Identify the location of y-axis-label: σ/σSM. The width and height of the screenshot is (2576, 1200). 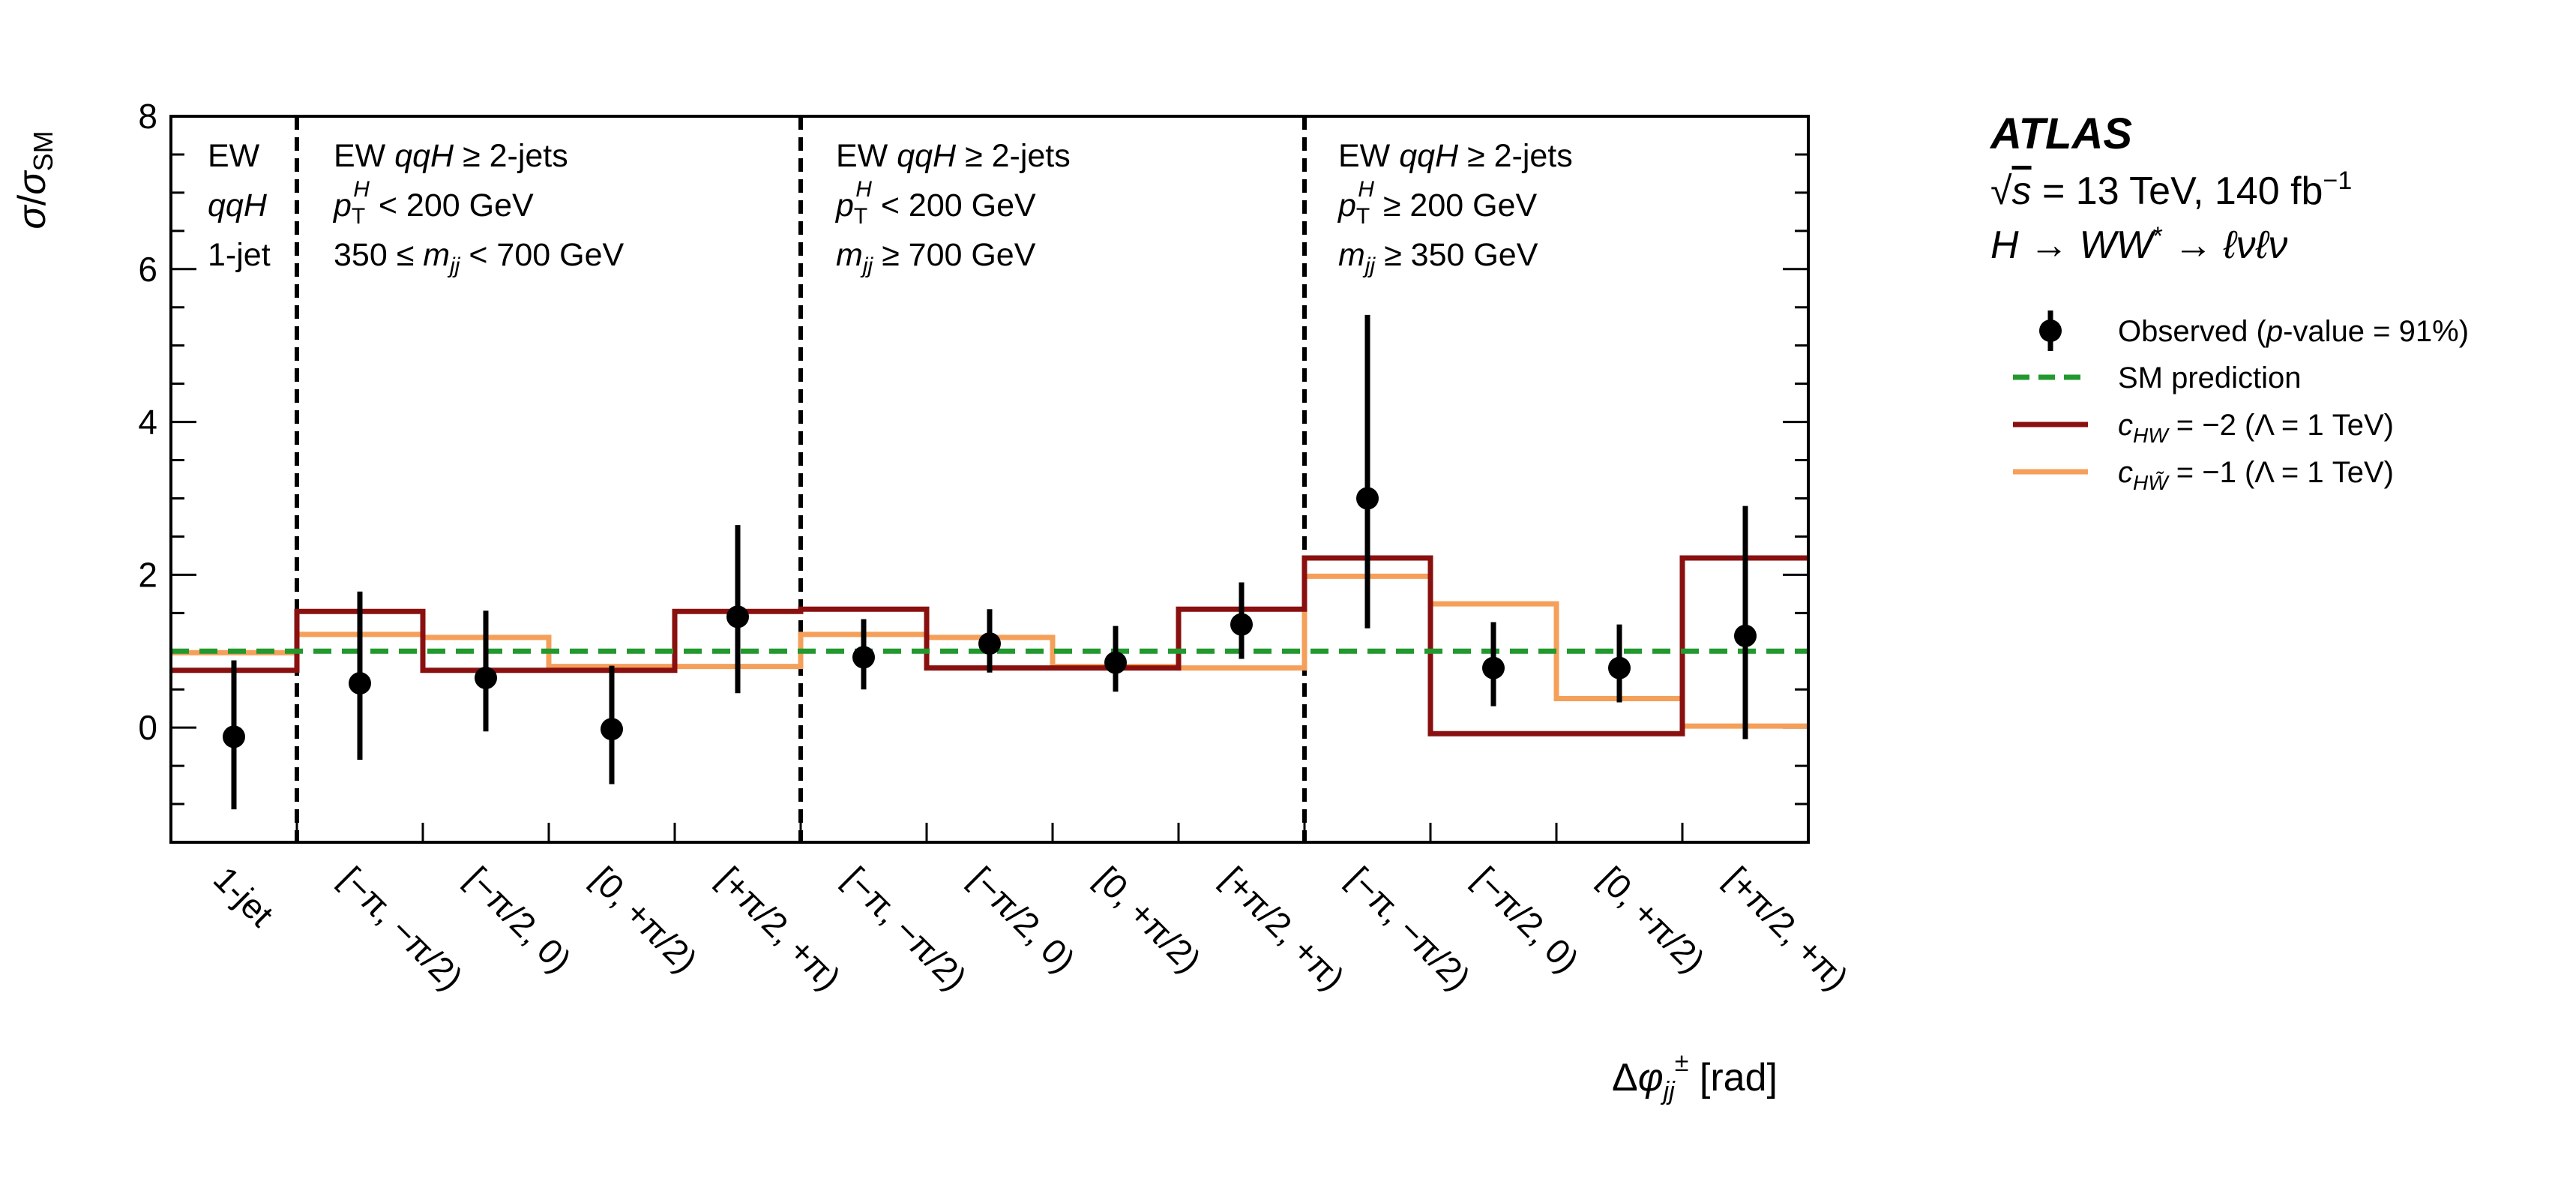
(34, 179).